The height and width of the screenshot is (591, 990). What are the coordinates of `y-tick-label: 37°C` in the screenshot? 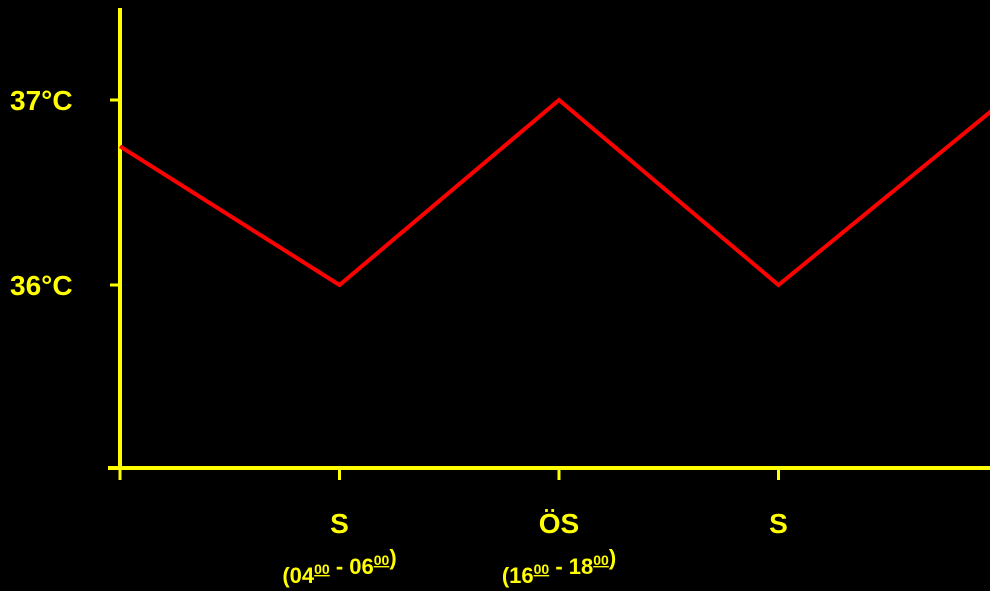 It's located at (41, 100).